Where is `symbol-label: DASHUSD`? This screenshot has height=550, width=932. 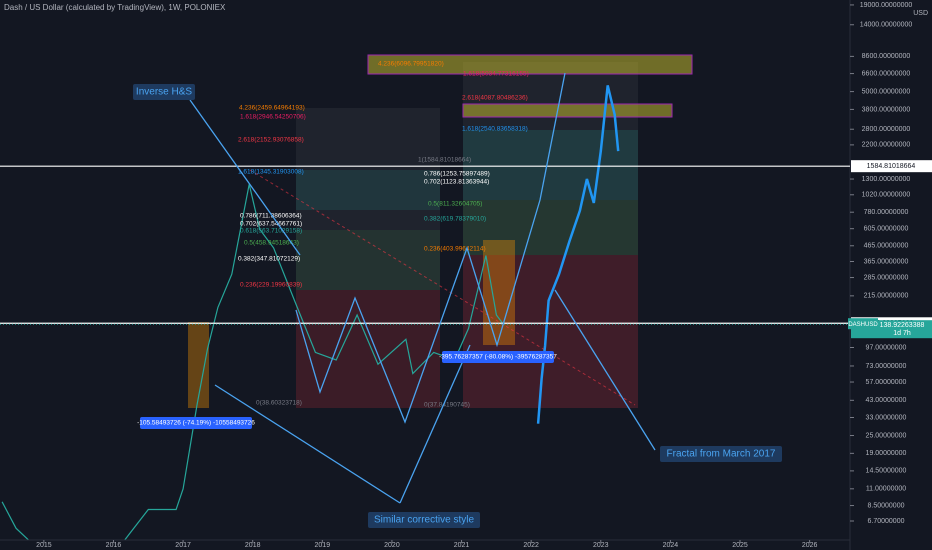 symbol-label: DASHUSD is located at coordinates (863, 325).